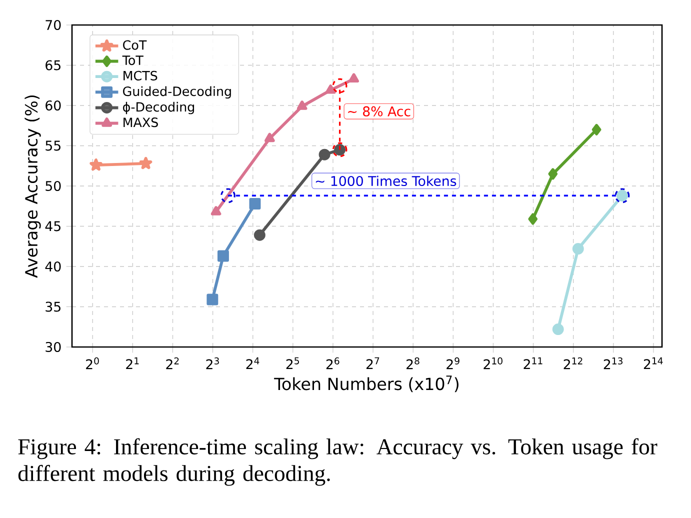 The width and height of the screenshot is (691, 518). What do you see at coordinates (533, 363) in the screenshot?
I see `x-tick-label: 2$^{11}$` at bounding box center [533, 363].